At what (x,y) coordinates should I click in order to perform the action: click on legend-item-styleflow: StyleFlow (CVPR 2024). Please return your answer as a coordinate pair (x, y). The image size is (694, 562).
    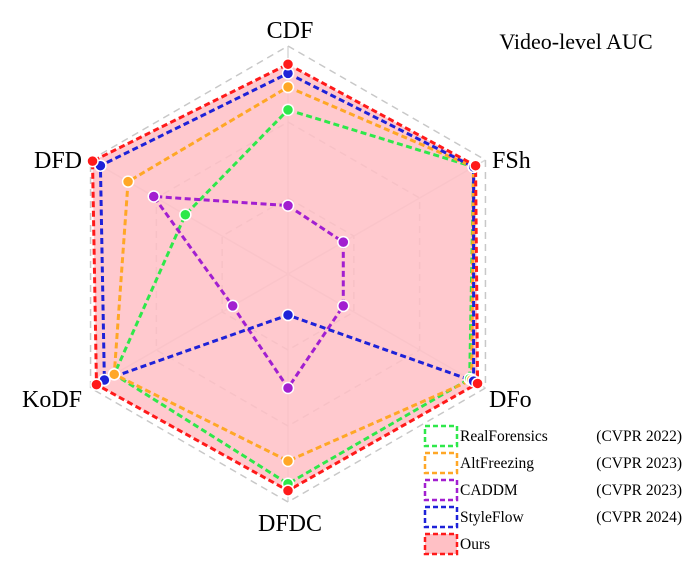
    Looking at the image, I should click on (552, 517).